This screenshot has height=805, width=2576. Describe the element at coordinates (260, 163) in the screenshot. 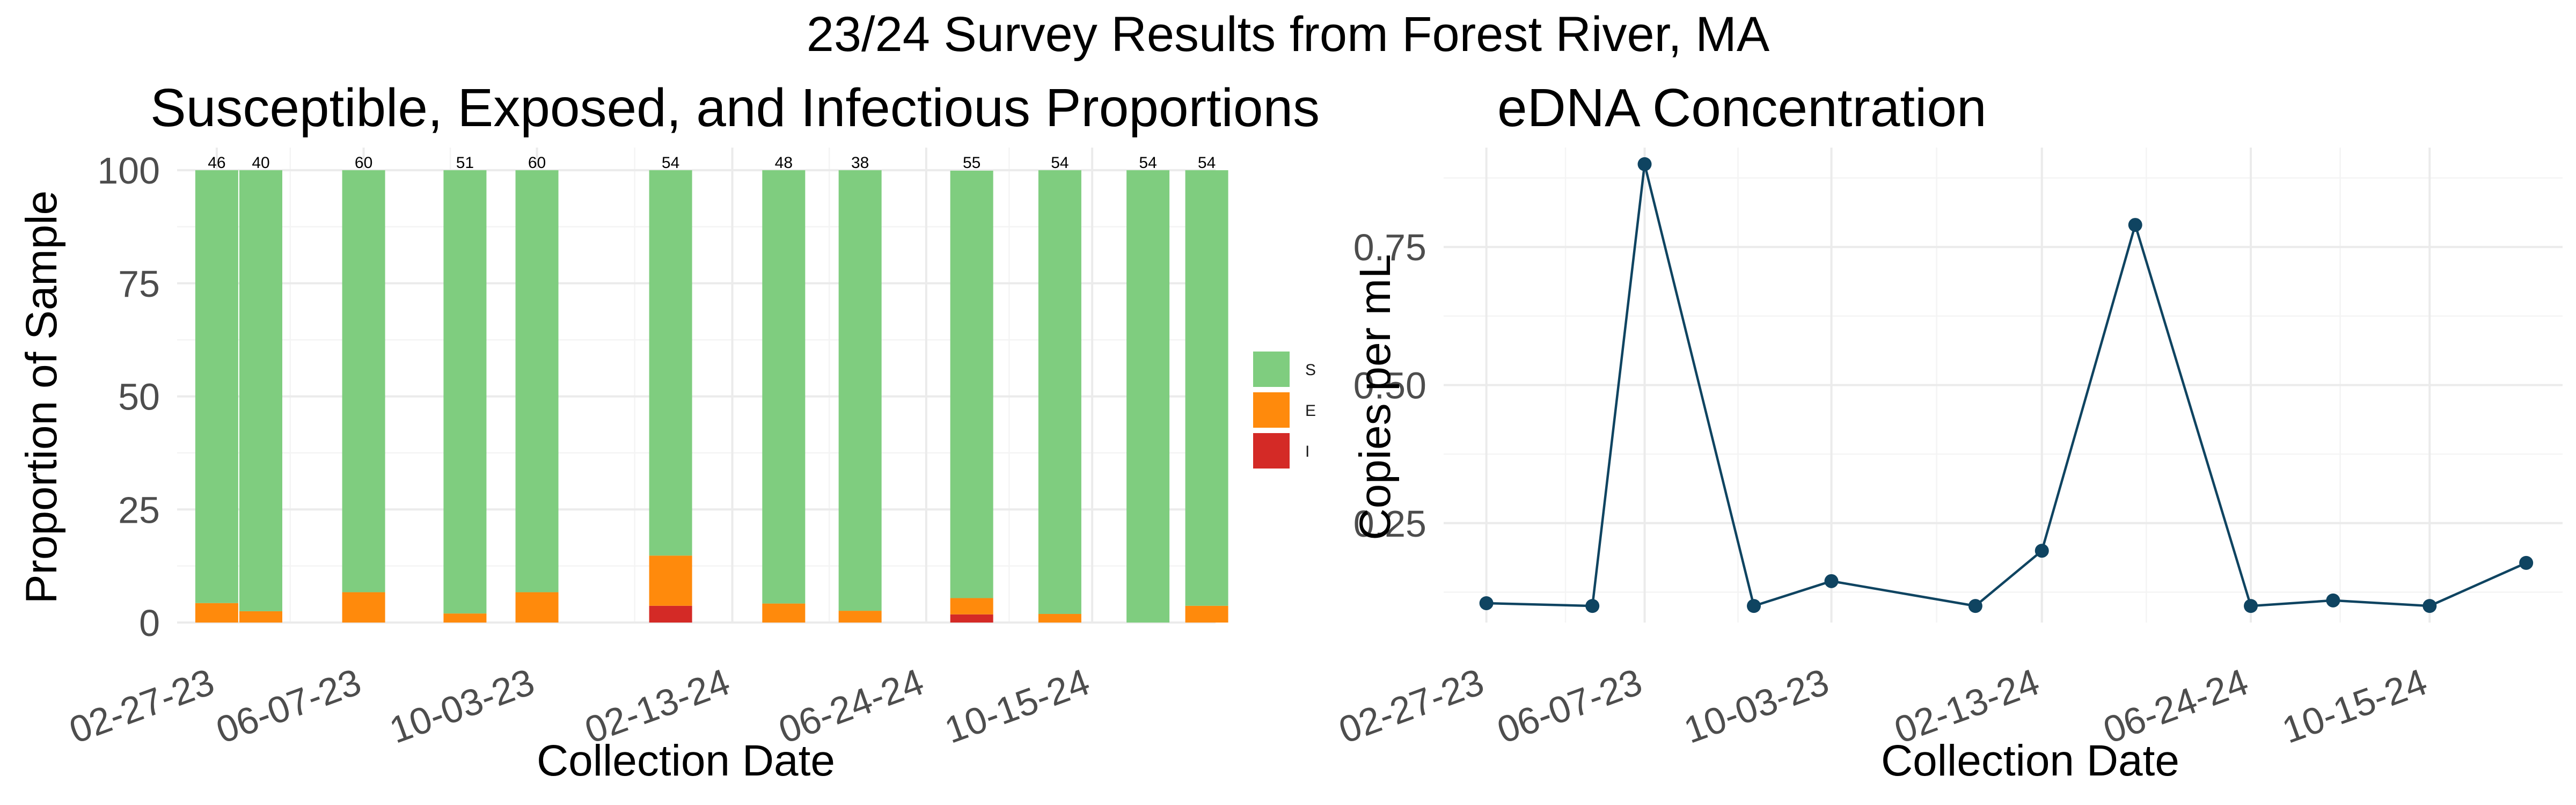

I see `sample-size-label: 40` at that location.